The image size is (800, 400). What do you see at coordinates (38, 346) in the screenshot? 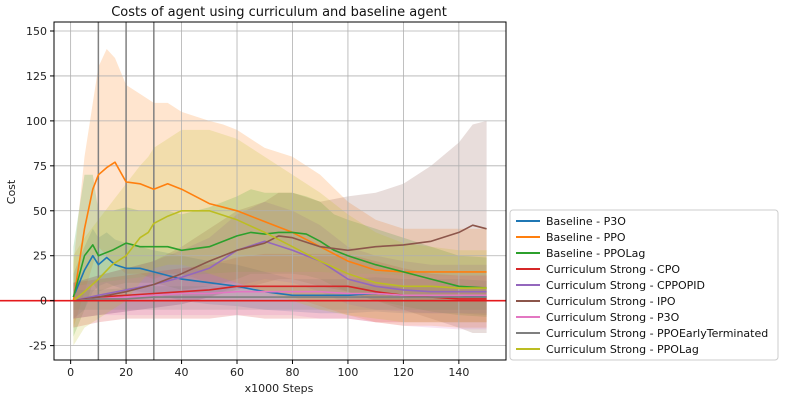
I see `y-tick-label: -25` at bounding box center [38, 346].